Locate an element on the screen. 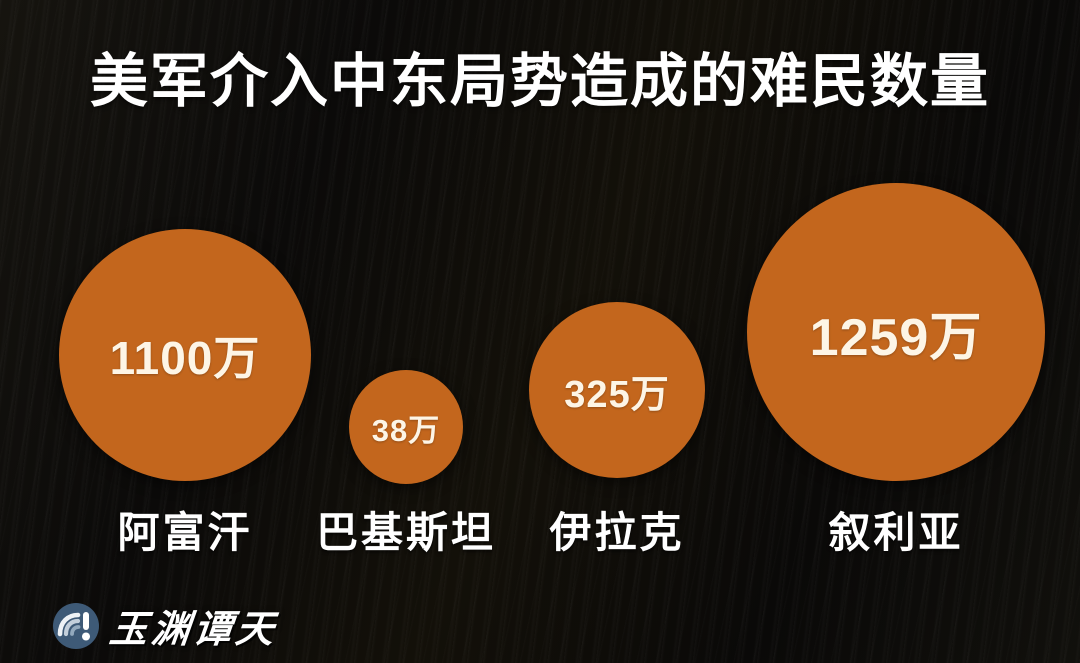 This screenshot has height=663, width=1080. bubble-value-label: 1100万 is located at coordinates (185, 358).